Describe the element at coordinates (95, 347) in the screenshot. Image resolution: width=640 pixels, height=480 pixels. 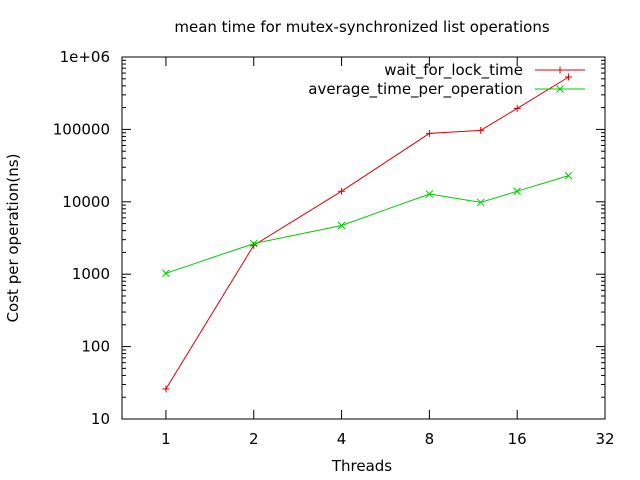
I see `y-tick-label: 100` at that location.